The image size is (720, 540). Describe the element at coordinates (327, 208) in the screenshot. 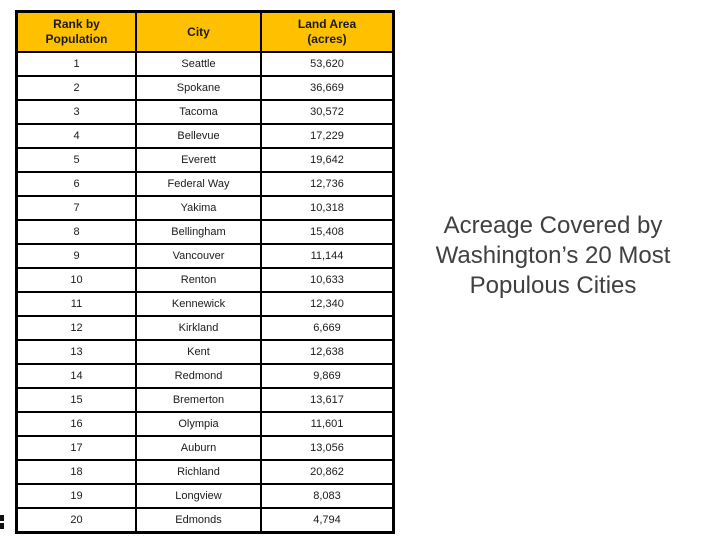

I see `area-cell: 10,318` at that location.